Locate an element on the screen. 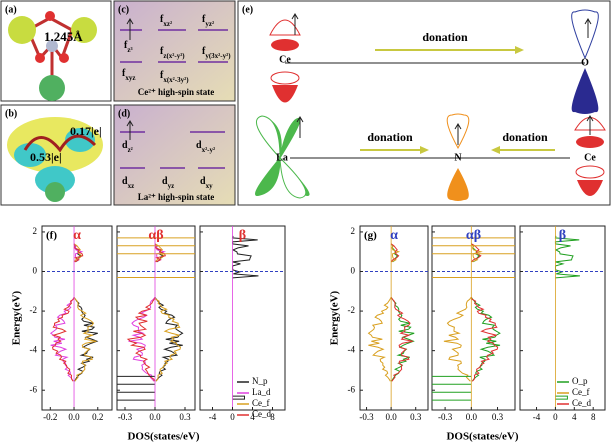 This screenshot has width=614, height=447. charge-label: 0.17|e| is located at coordinates (86, 131).